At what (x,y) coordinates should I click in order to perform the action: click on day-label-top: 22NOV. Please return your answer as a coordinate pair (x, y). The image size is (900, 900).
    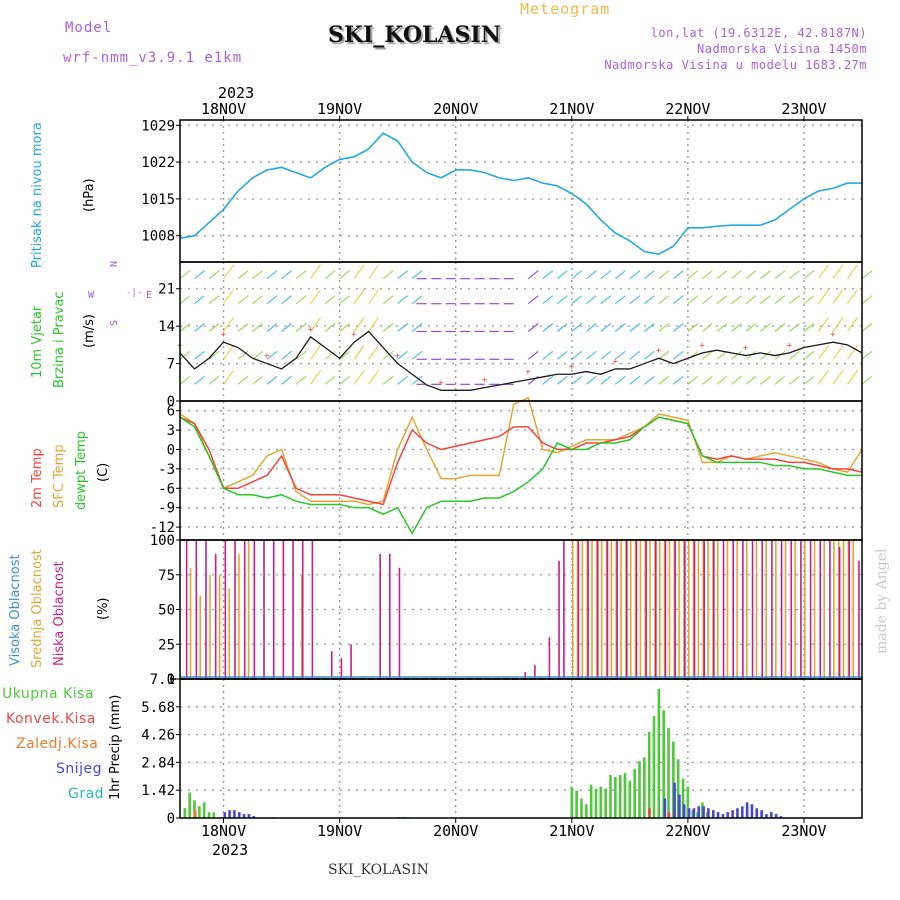
    Looking at the image, I should click on (687, 109).